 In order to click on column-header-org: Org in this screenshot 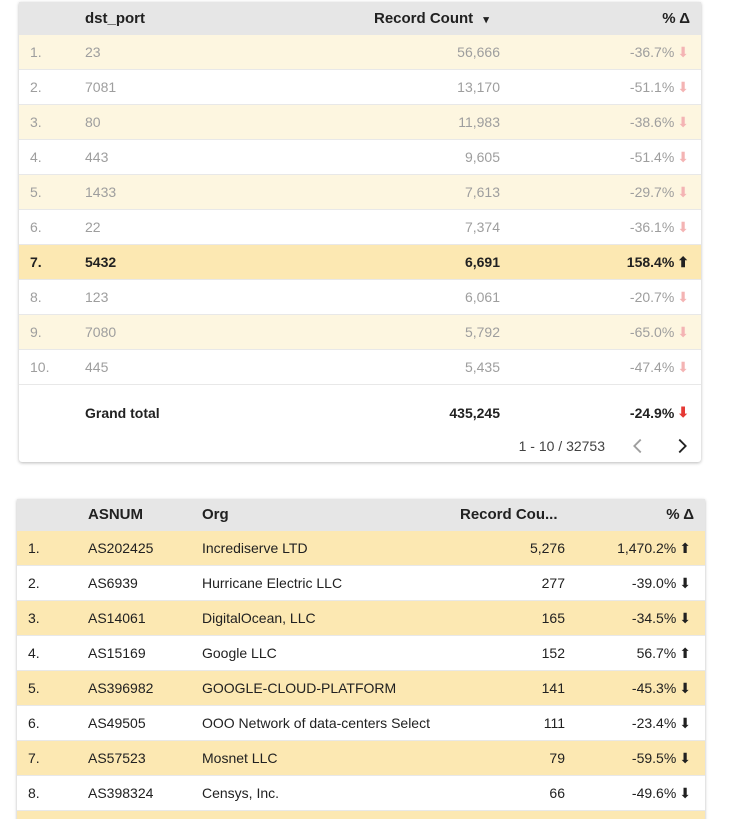, I will do `click(215, 514)`.